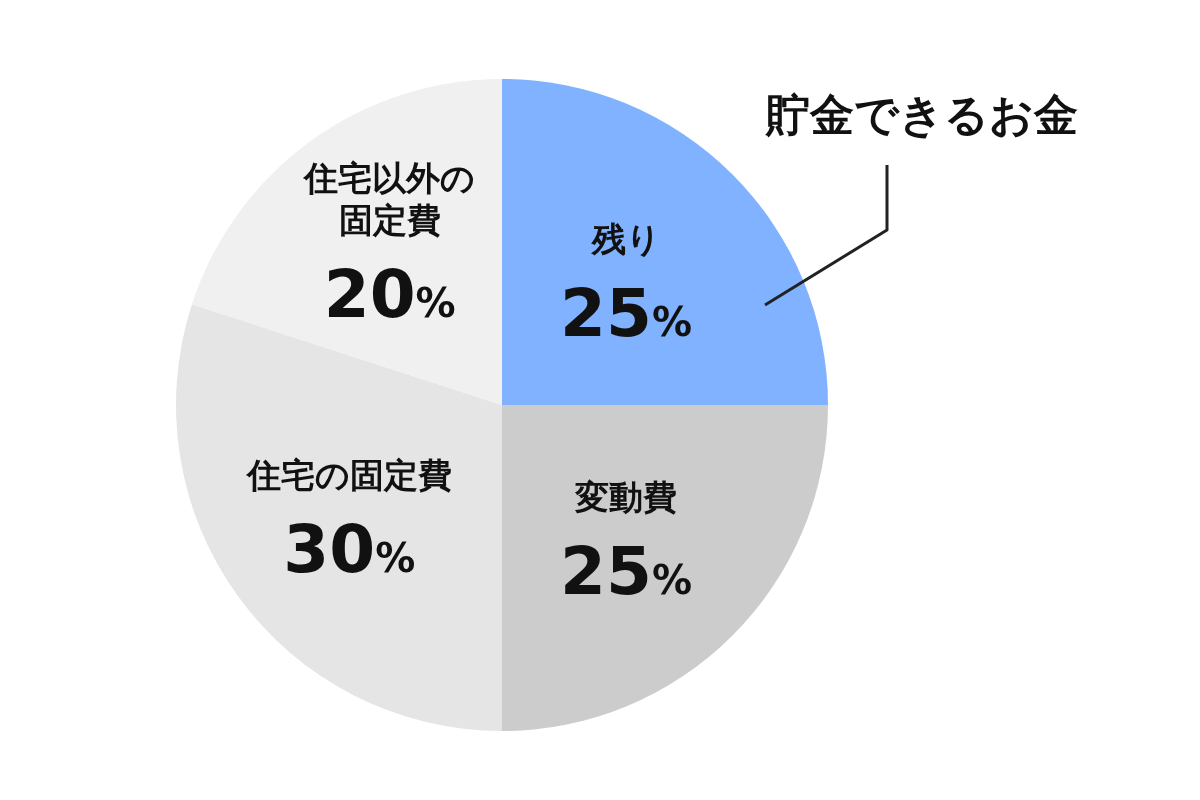 Image resolution: width=1200 pixels, height=800 pixels. I want to click on data-label: 20%, so click(389, 295).